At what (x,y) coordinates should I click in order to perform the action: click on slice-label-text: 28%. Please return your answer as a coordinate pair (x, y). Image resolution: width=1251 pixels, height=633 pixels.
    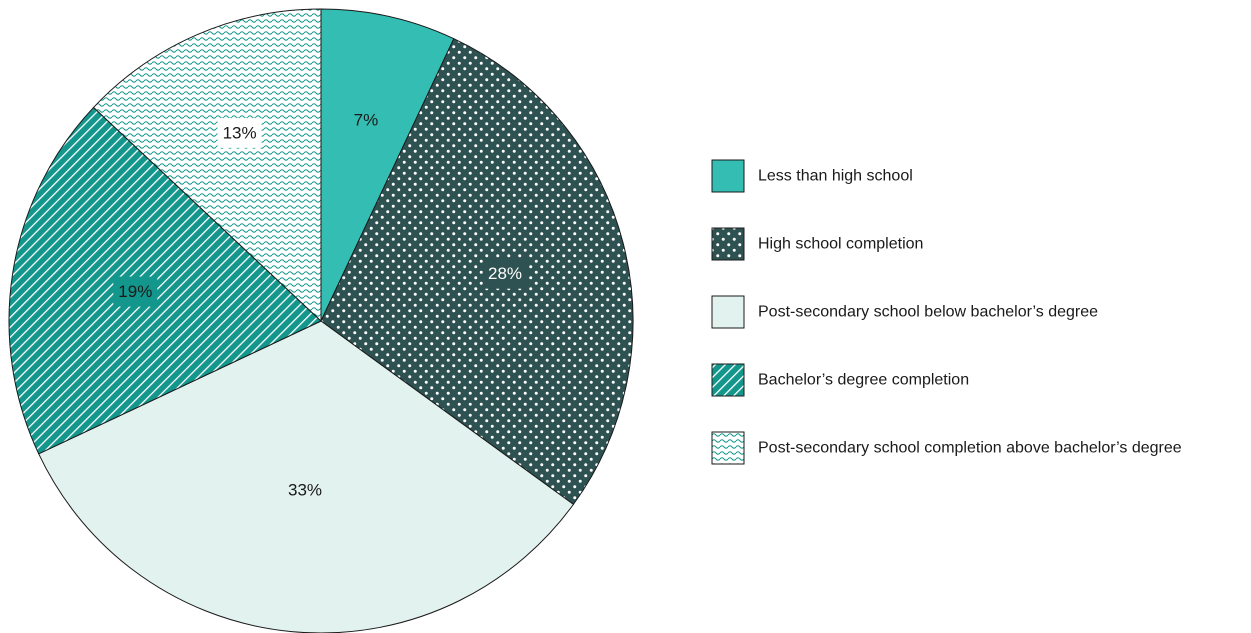
    Looking at the image, I should click on (505, 273).